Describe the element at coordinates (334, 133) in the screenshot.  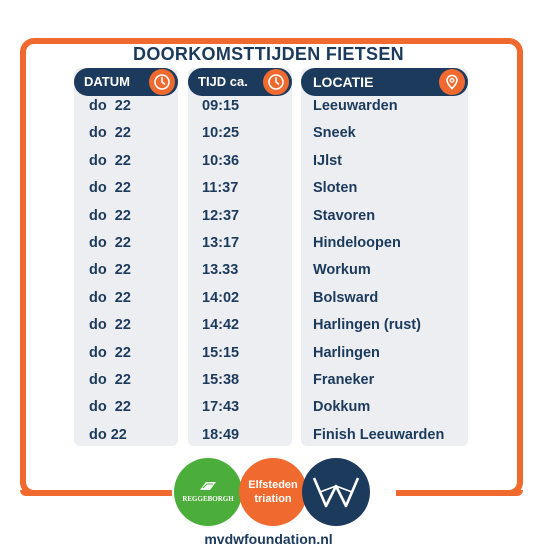
I see `locatie-cell: Sneek` at that location.